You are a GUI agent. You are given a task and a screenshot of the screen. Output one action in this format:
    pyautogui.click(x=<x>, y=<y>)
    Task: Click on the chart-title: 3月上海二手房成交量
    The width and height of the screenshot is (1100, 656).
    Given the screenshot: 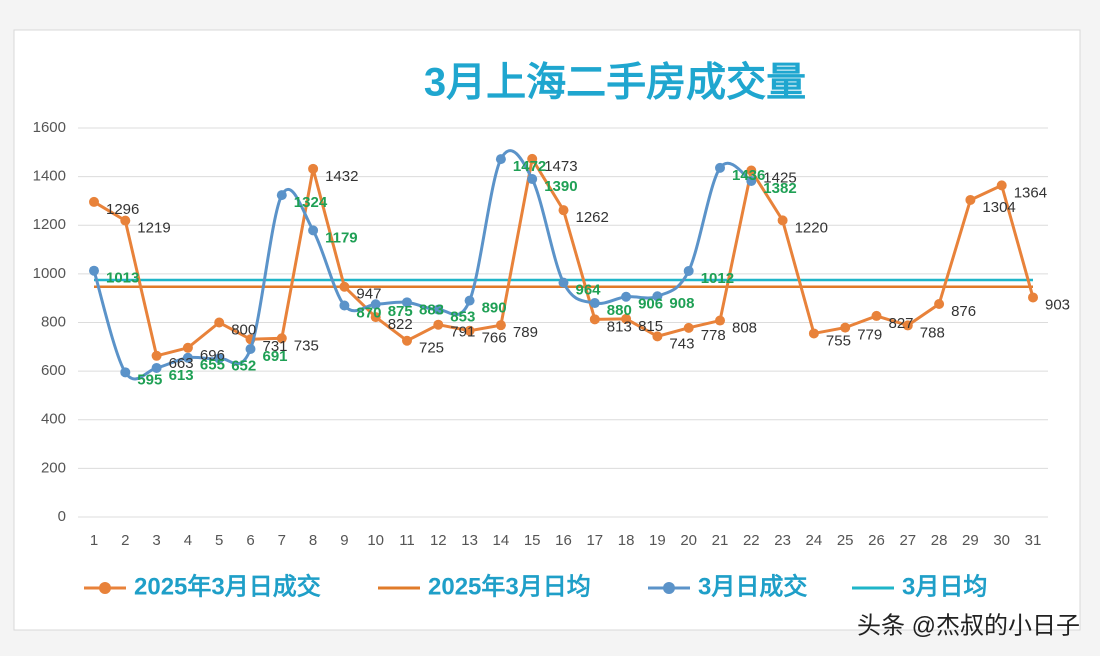 What is the action you would take?
    pyautogui.click(x=615, y=83)
    